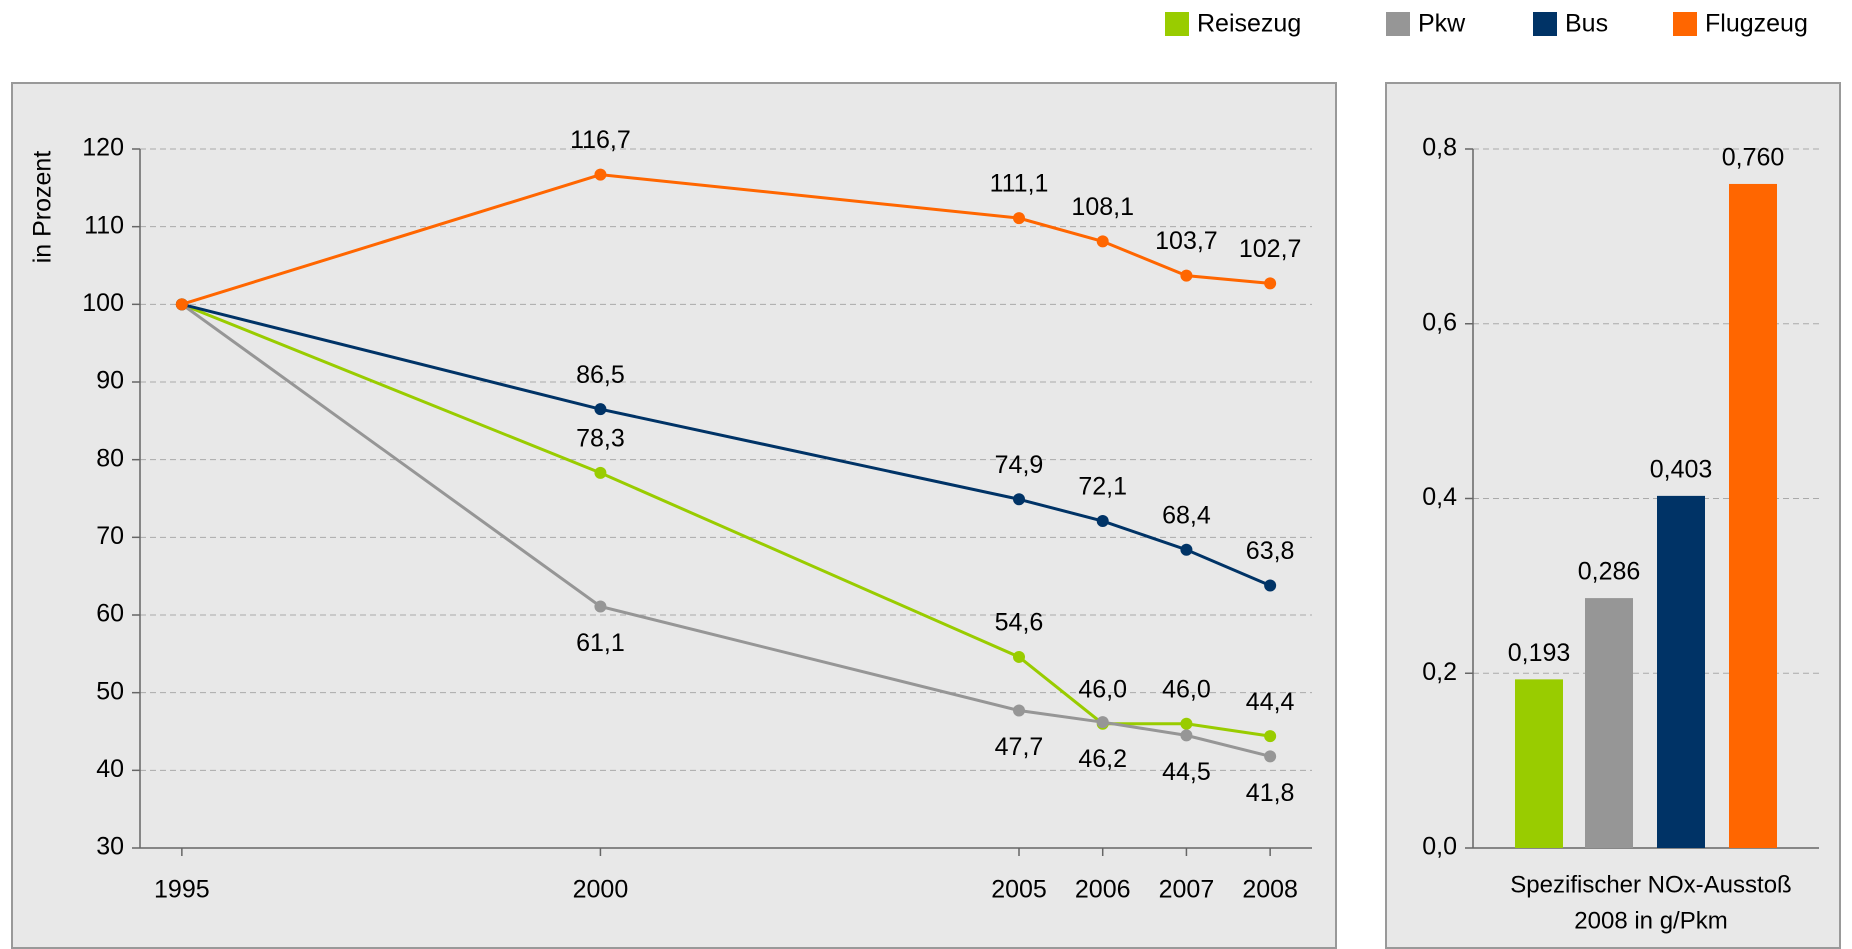 This screenshot has height=949, width=1852. Describe the element at coordinates (110, 847) in the screenshot. I see `y-tick-label: 30` at that location.